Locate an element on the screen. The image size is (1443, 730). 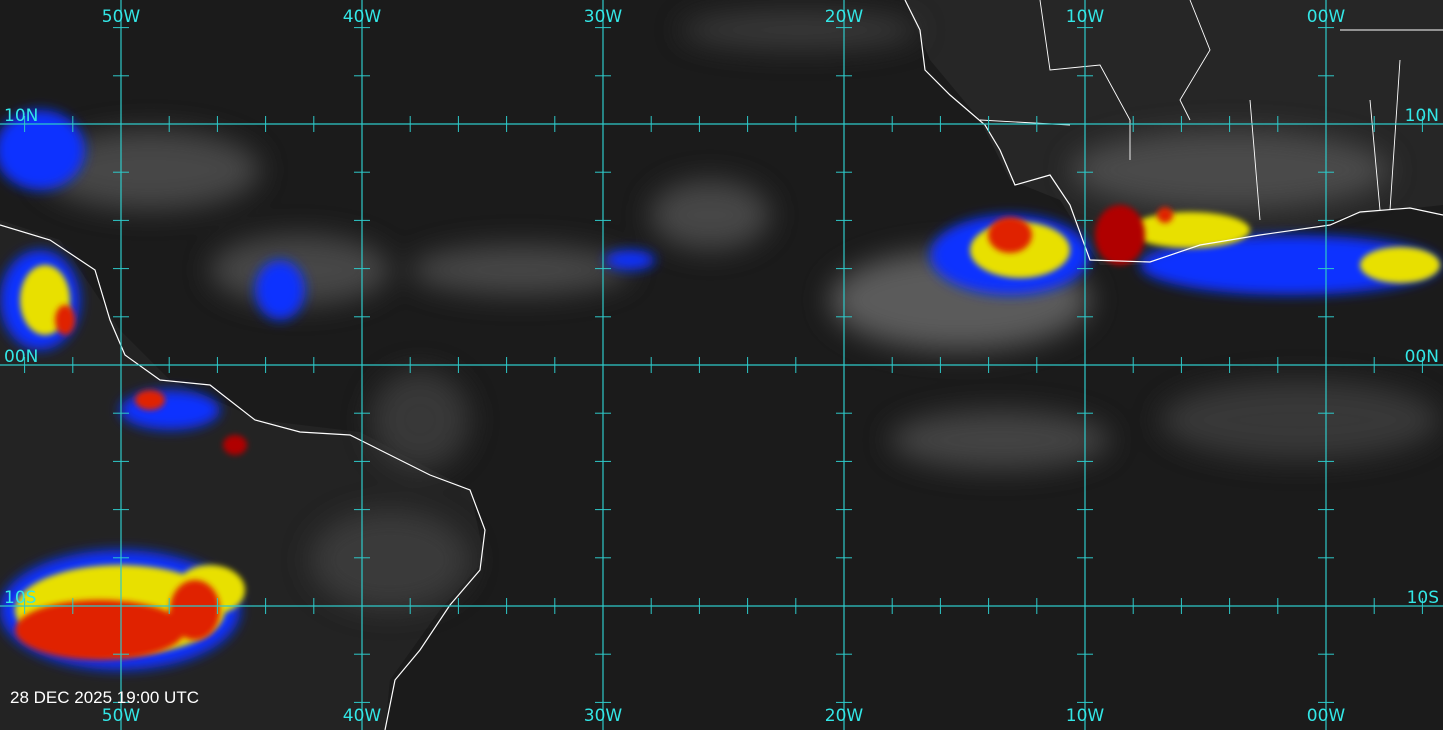
coastline is located at coordinates (1173, 131).